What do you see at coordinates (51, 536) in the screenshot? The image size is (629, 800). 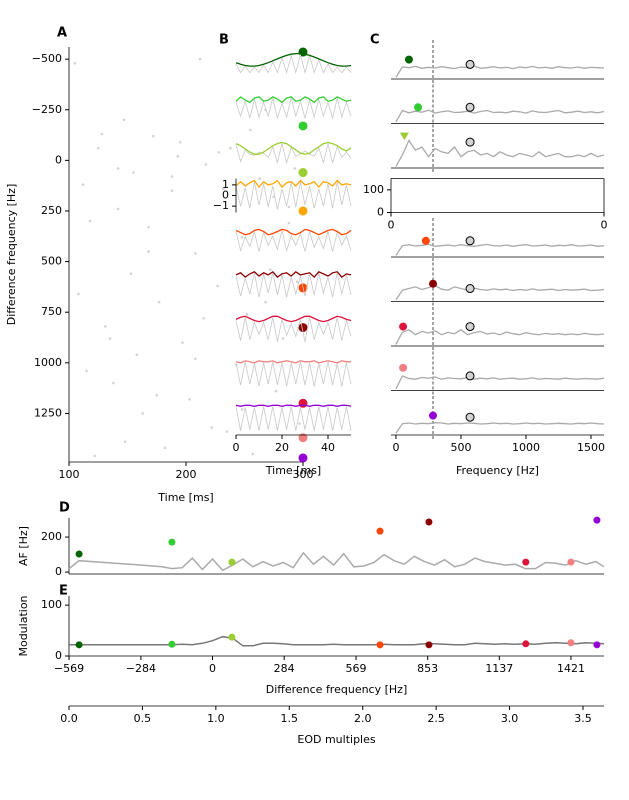 I see `y-tick-label: 200` at bounding box center [51, 536].